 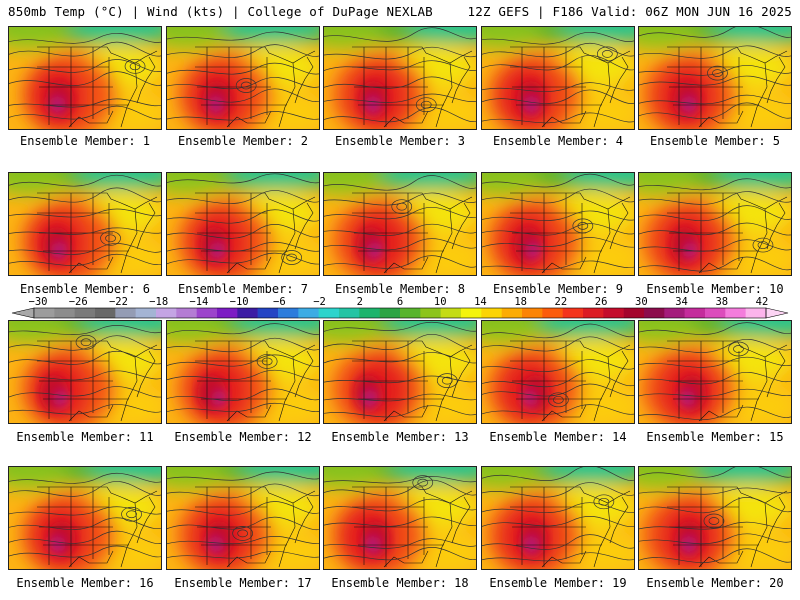 I want to click on ensemble-member-label: Ensemble Member: 2, so click(x=243, y=141).